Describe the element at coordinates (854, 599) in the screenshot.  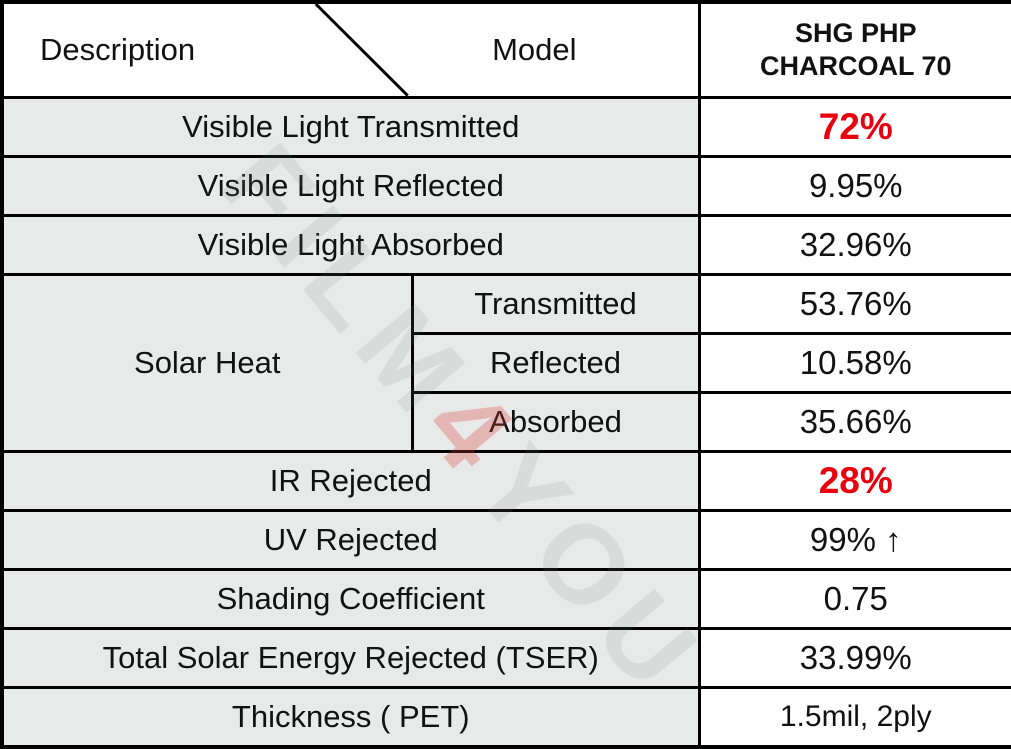
I see `row-value-shading-coefficient: 0.75` at that location.